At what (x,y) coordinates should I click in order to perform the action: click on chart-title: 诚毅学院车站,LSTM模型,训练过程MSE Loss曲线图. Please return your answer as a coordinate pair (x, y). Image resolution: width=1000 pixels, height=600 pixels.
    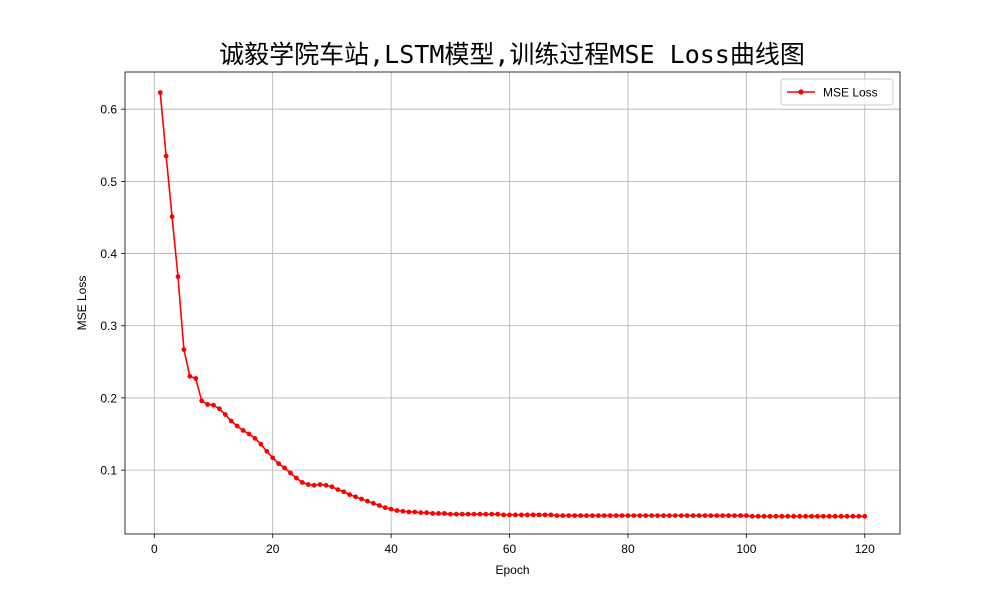
    Looking at the image, I should click on (512, 54).